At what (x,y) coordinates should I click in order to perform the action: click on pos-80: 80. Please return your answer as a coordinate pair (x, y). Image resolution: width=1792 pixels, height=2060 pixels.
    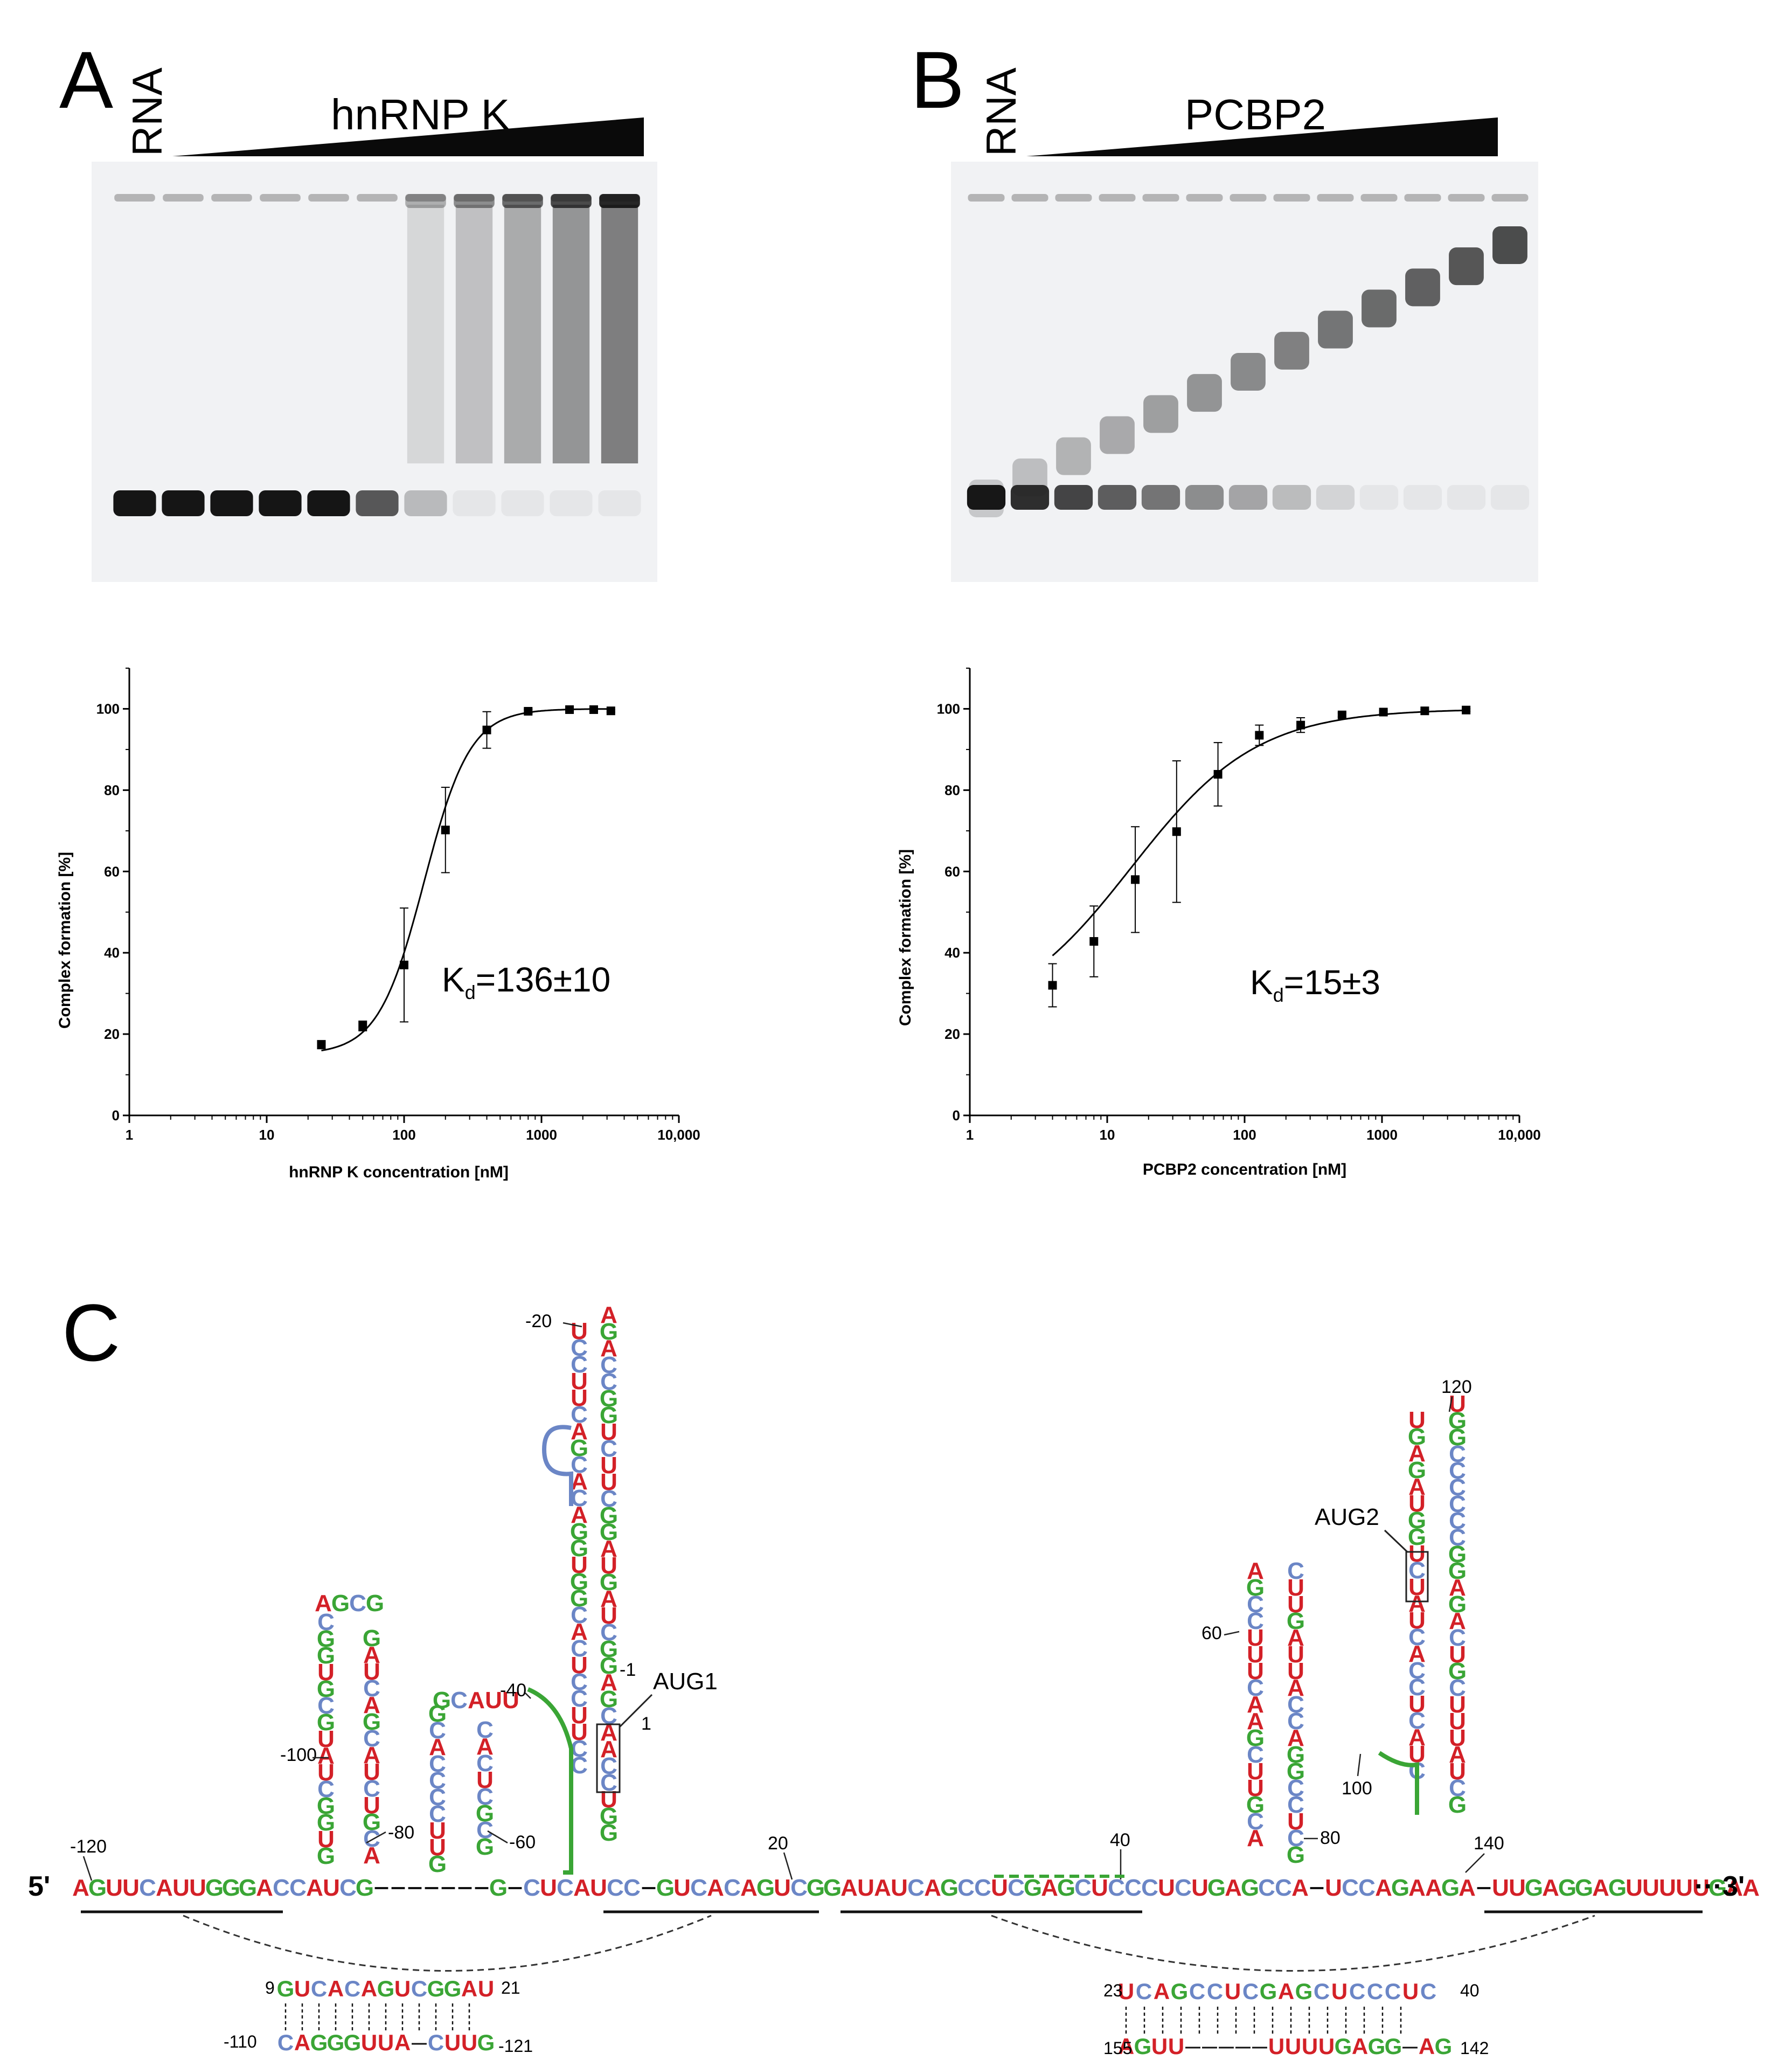
    Looking at the image, I should click on (1330, 1838).